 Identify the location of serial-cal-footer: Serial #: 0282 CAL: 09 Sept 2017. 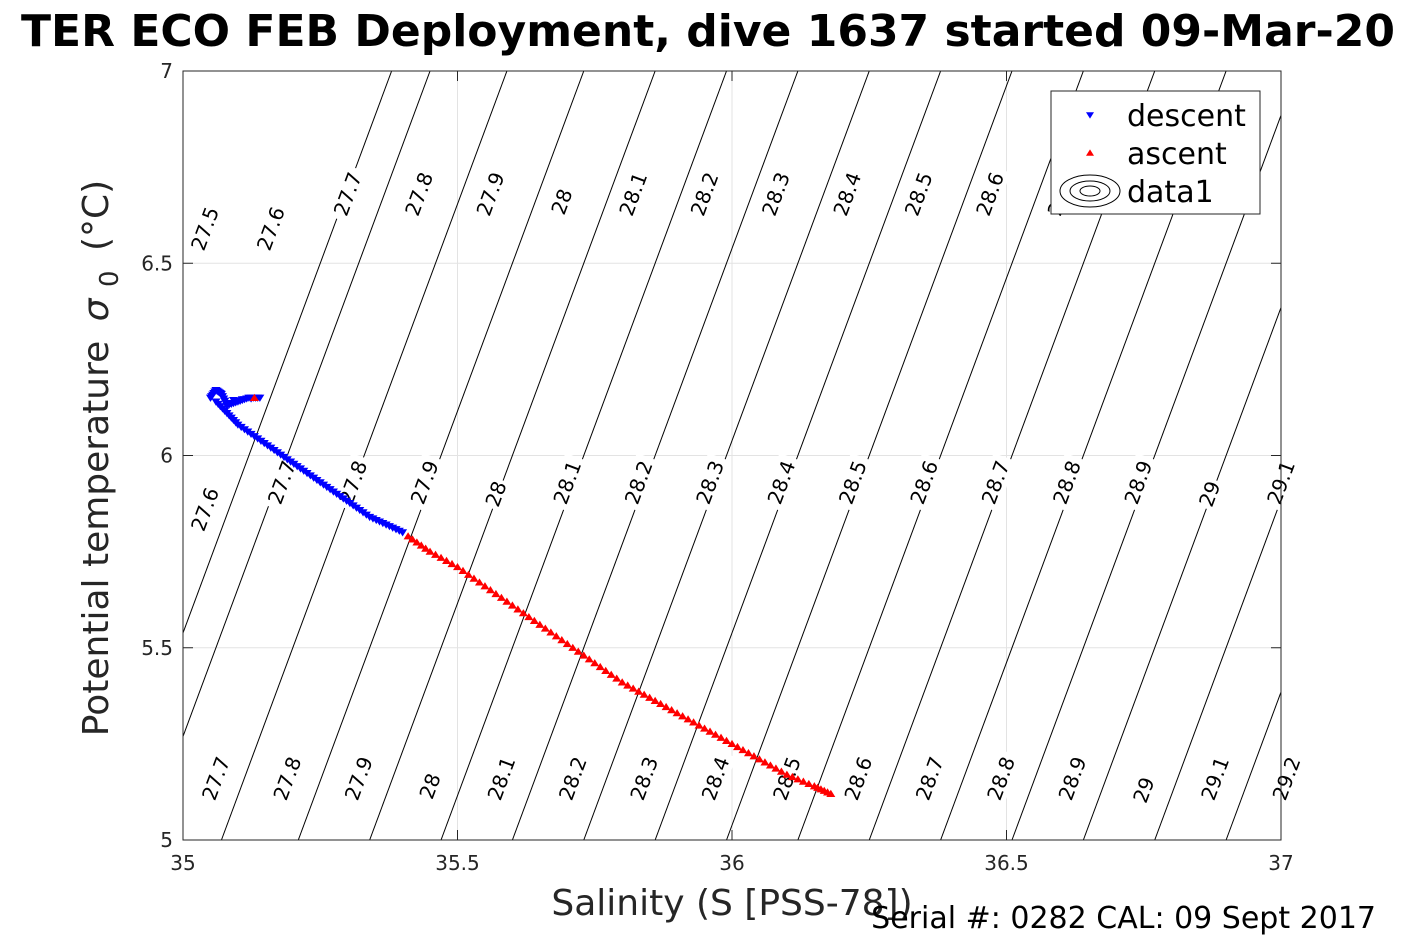
(1123, 918).